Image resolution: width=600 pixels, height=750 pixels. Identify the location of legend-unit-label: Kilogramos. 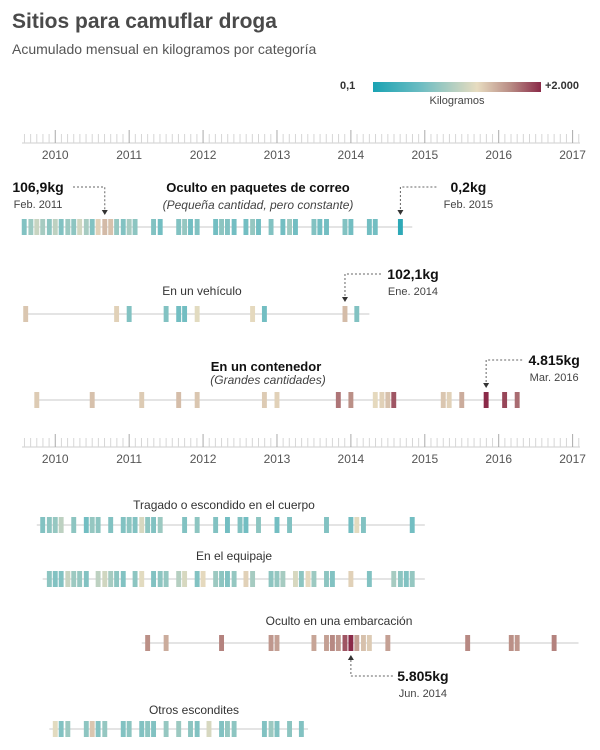
(457, 101).